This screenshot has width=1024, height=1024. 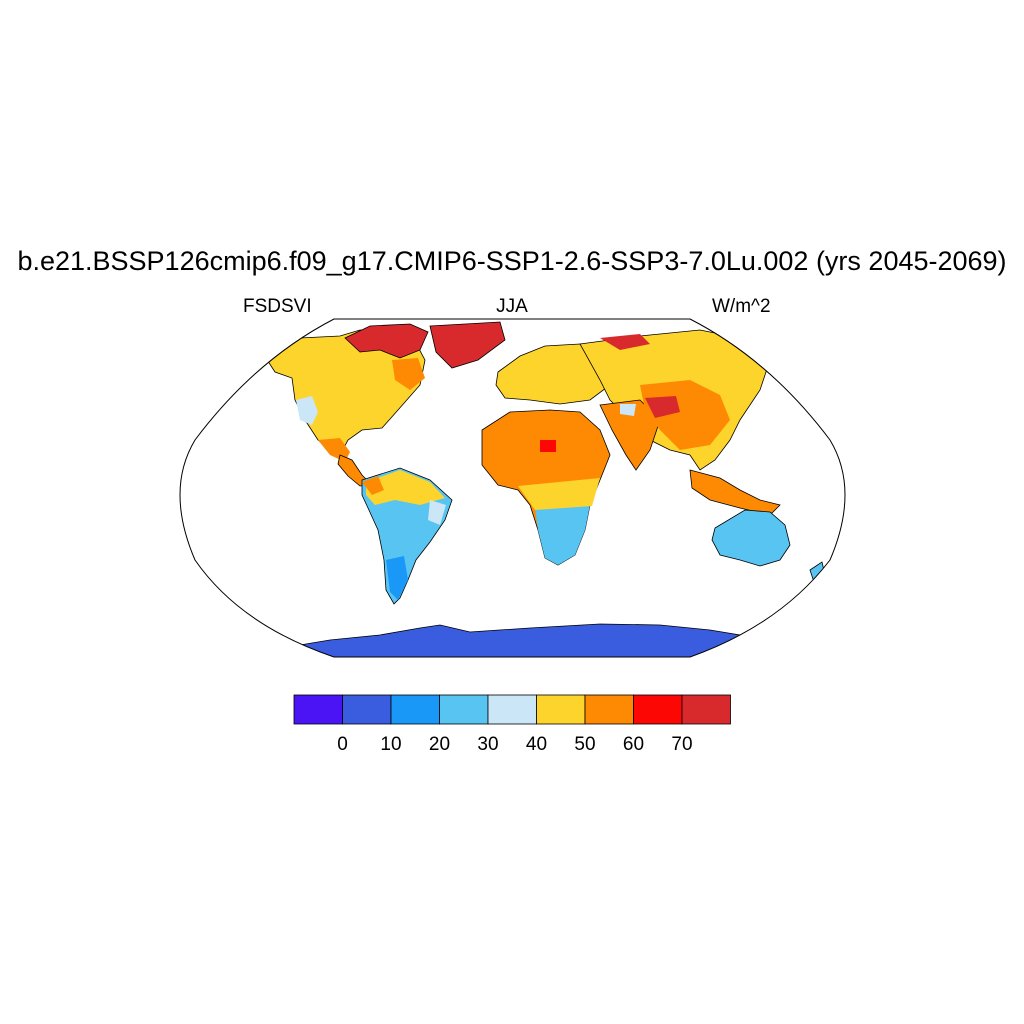 What do you see at coordinates (408, 374) in the screenshot?
I see `quebec-orange` at bounding box center [408, 374].